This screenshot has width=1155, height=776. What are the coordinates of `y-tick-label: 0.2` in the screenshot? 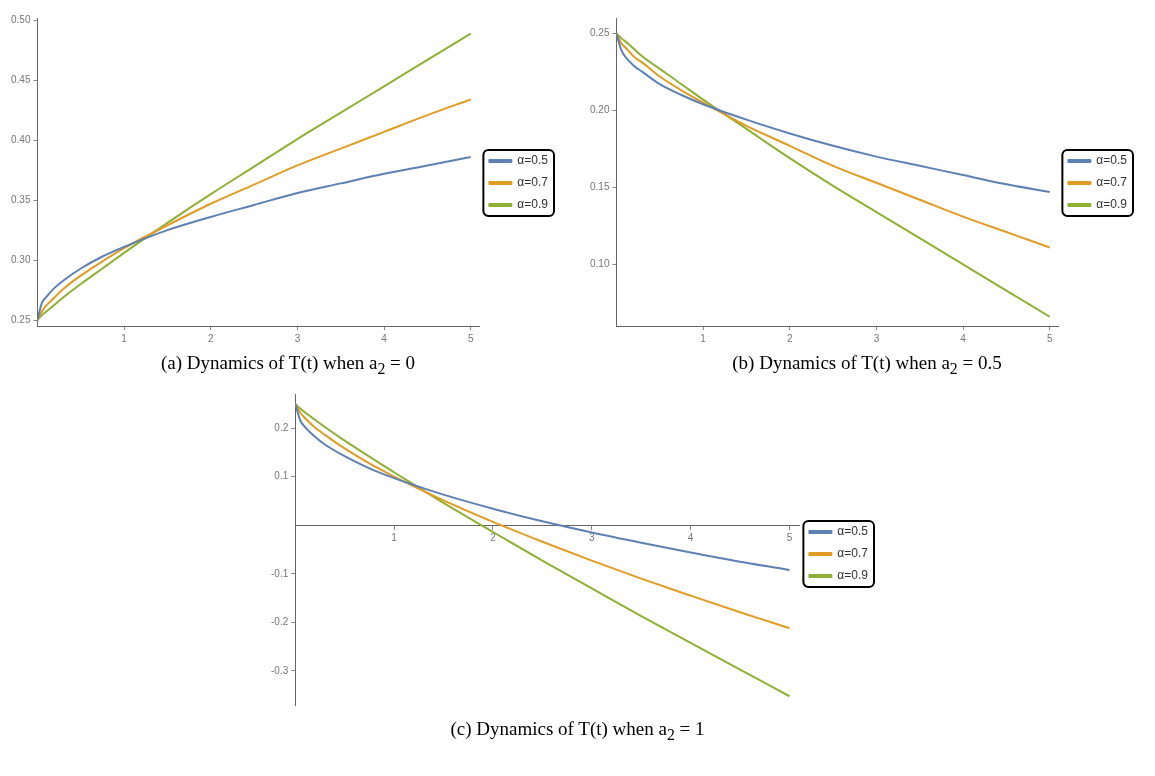 It's located at (281, 427).